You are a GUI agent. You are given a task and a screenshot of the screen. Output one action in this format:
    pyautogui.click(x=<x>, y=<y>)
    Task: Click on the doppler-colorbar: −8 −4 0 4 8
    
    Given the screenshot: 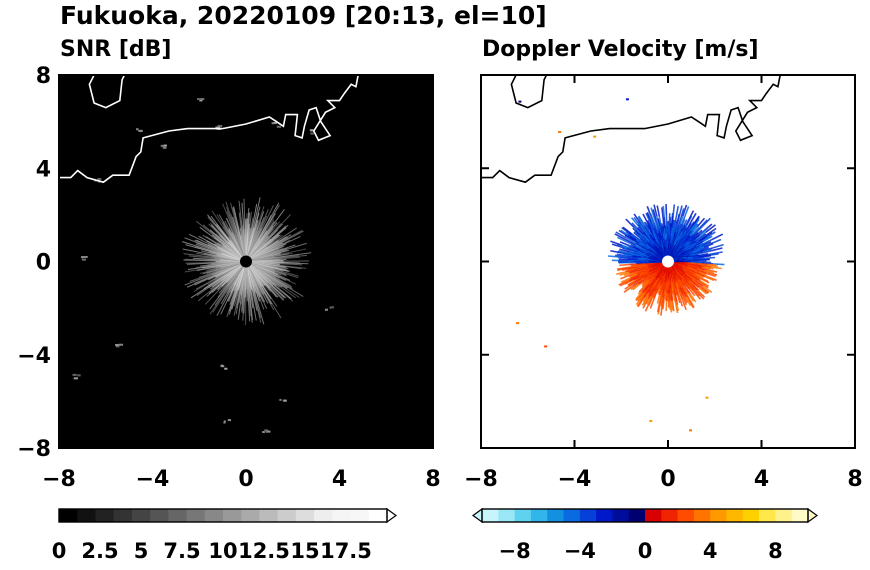 What is the action you would take?
    pyautogui.click(x=645, y=535)
    